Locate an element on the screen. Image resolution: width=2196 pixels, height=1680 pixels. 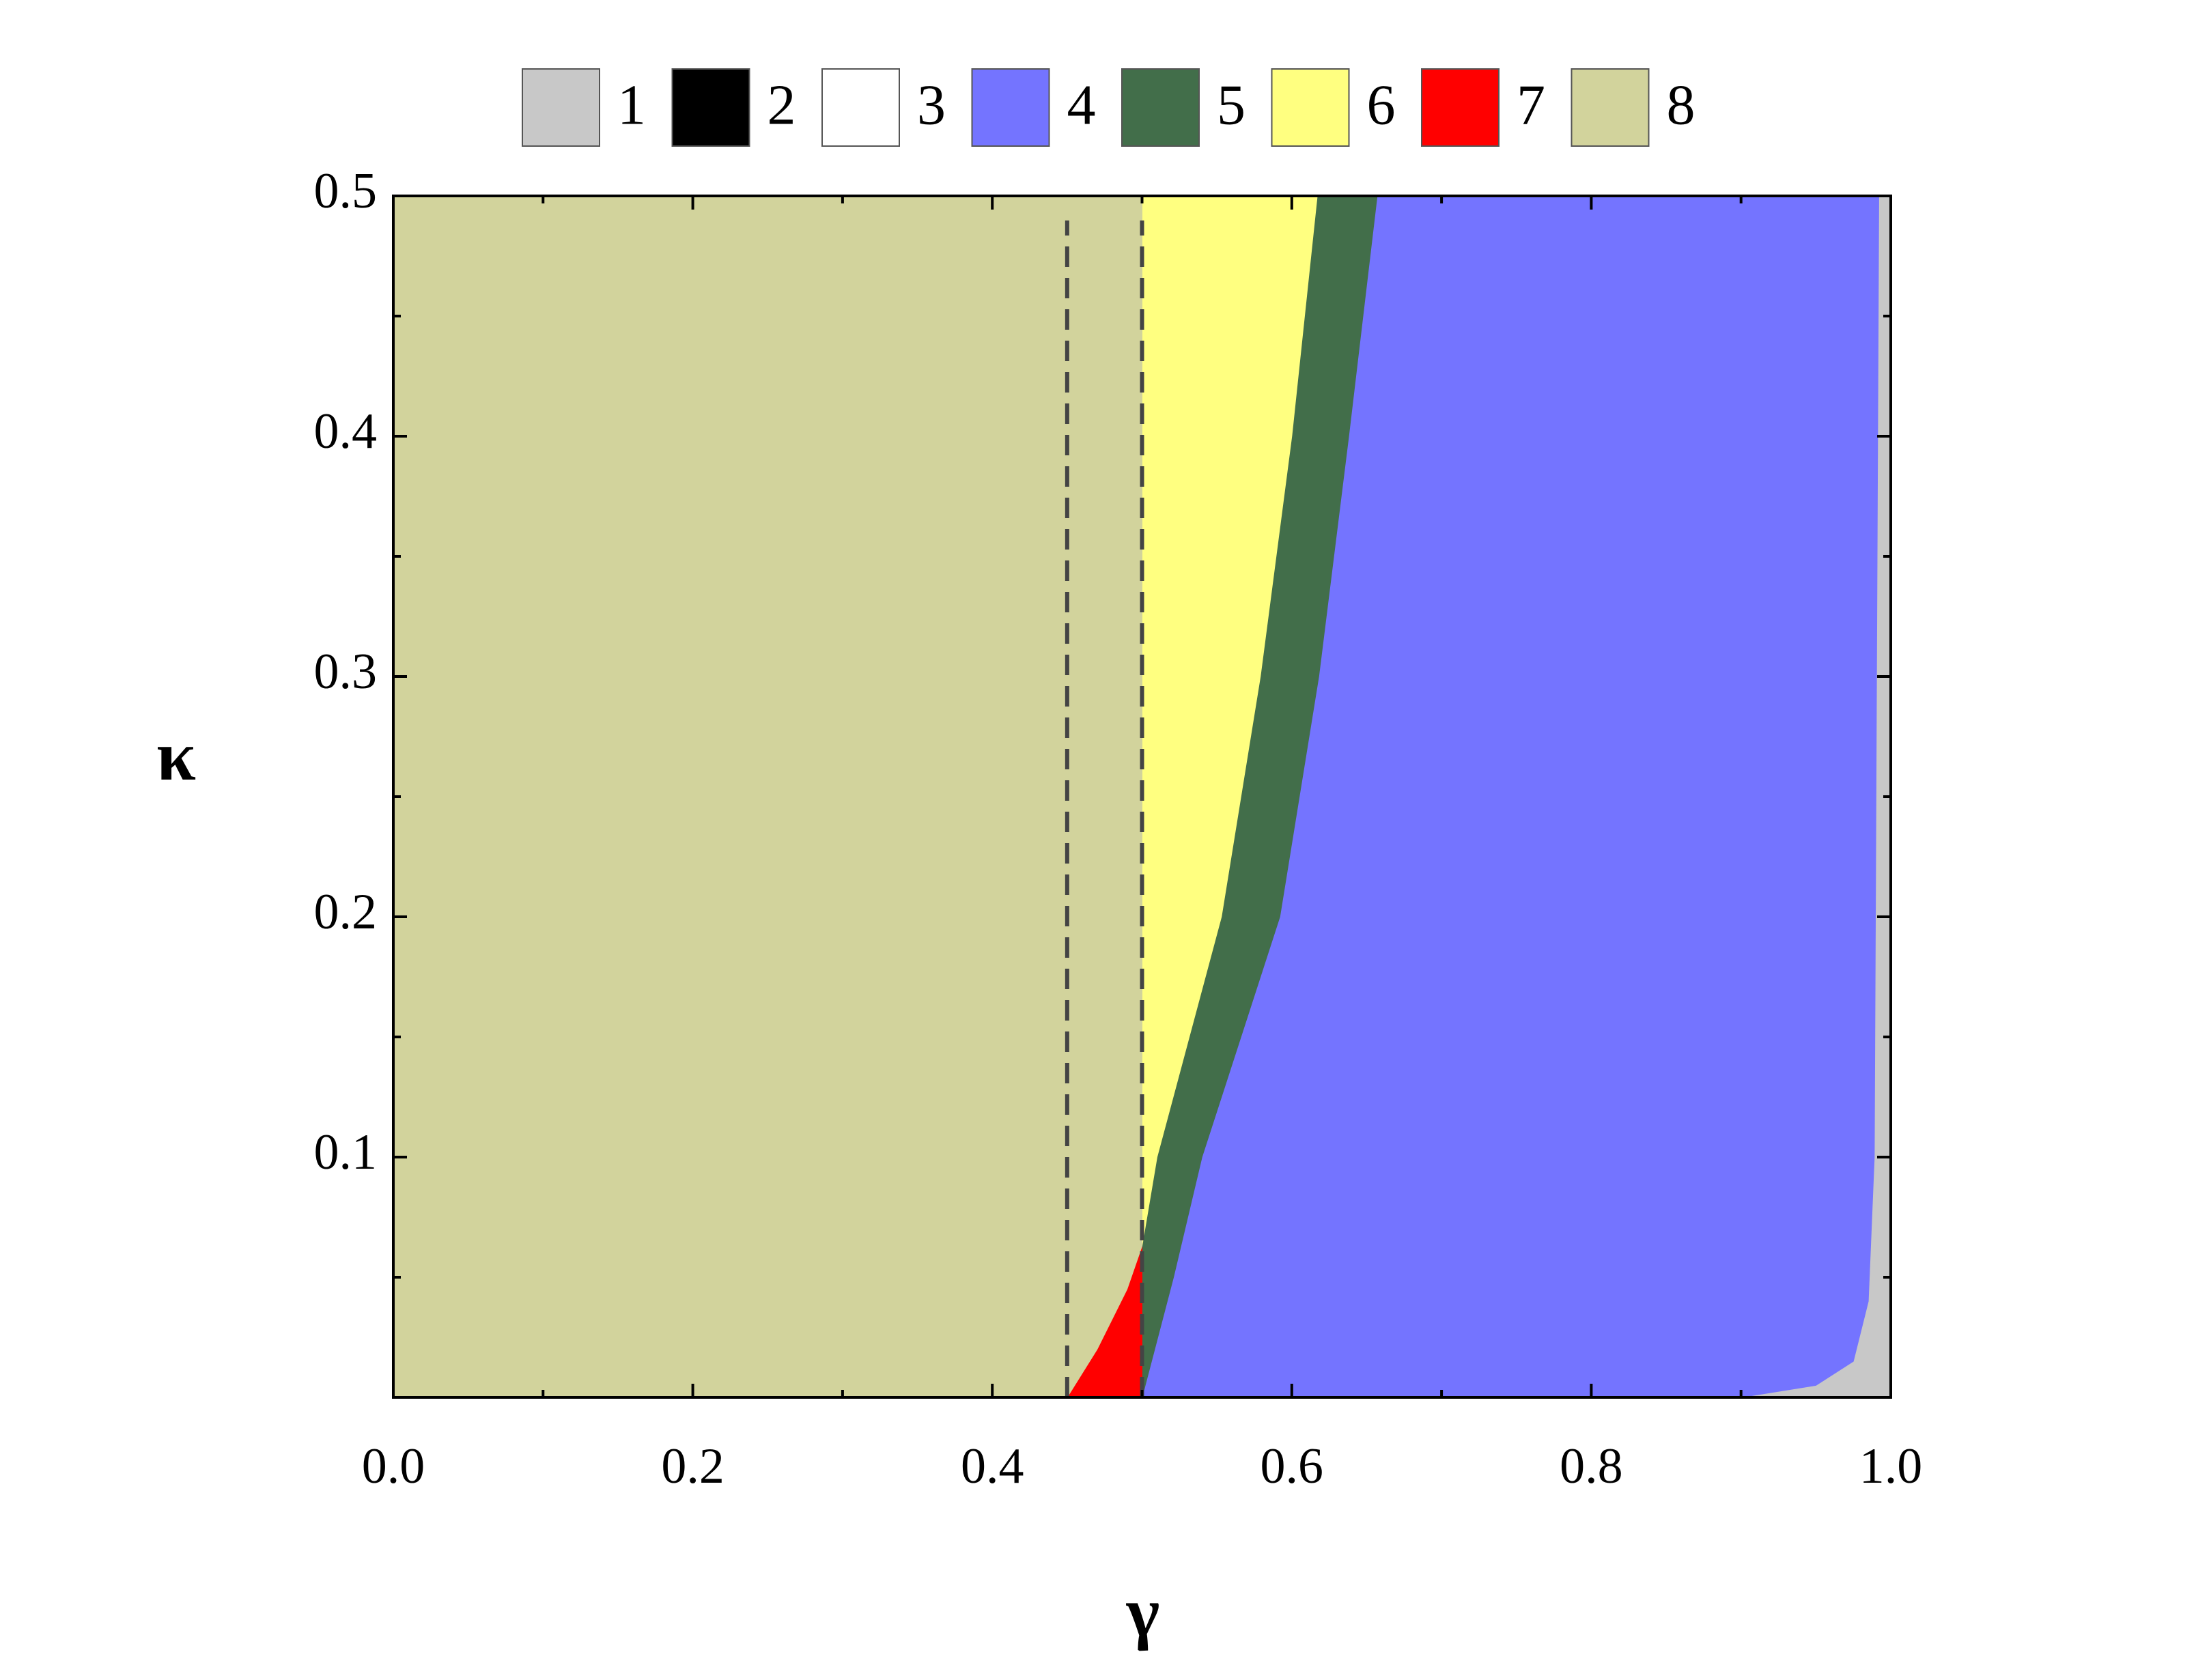
y-tick-label: 0.5 is located at coordinates (346, 191).